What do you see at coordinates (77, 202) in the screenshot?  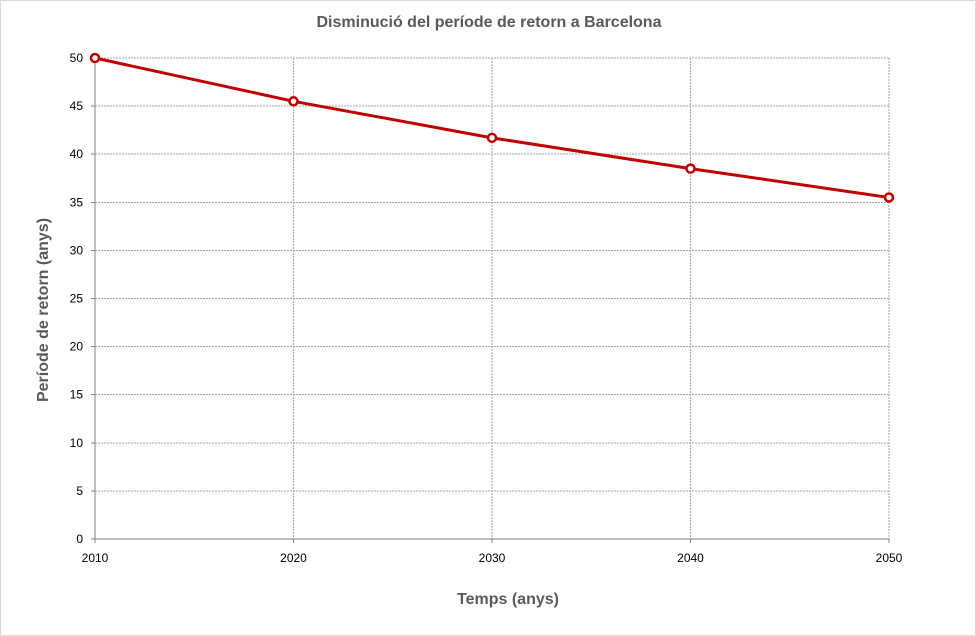 I see `y-tick-label: 35` at bounding box center [77, 202].